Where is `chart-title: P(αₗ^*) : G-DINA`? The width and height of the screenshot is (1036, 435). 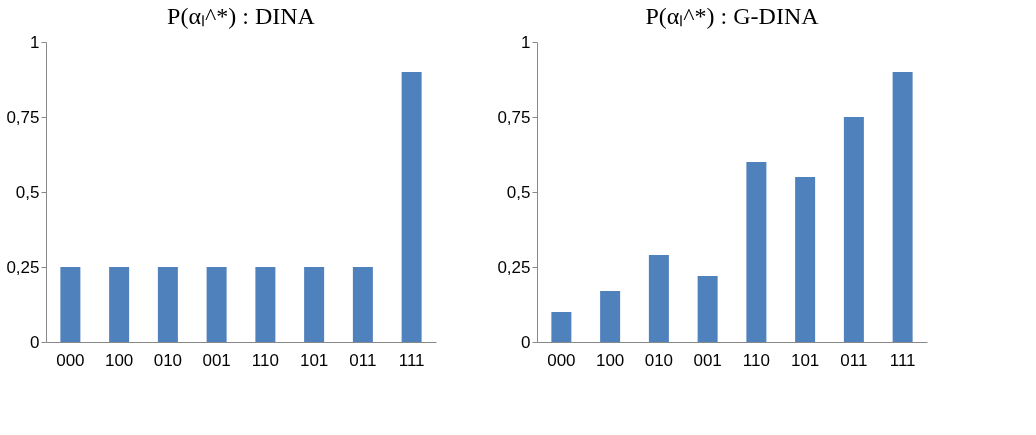
chart-title: P(αₗ^*) : G-DINA is located at coordinates (732, 16).